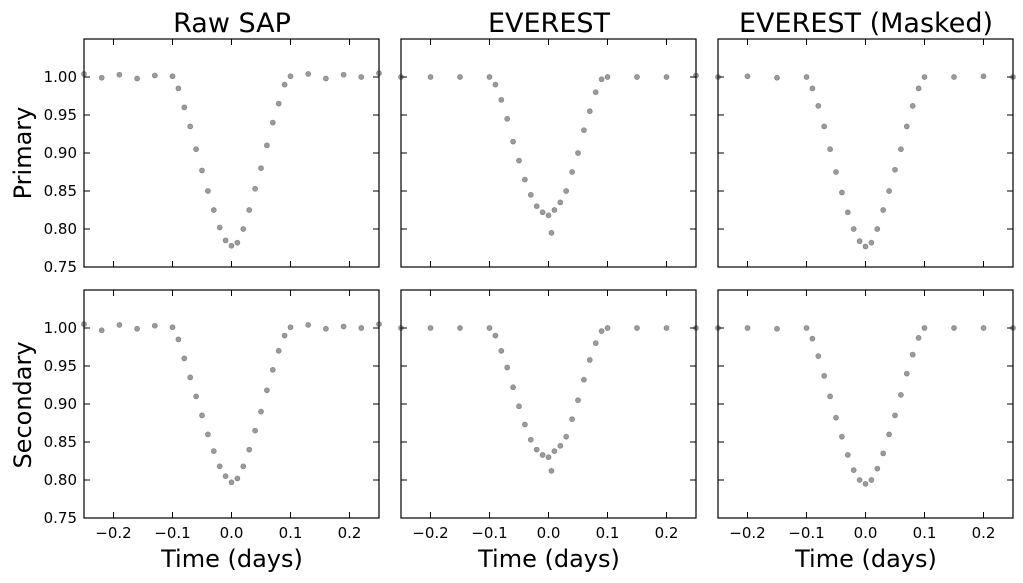 The width and height of the screenshot is (1023, 583). Describe the element at coordinates (60, 267) in the screenshot. I see `y-tick-label: 0.75` at that location.